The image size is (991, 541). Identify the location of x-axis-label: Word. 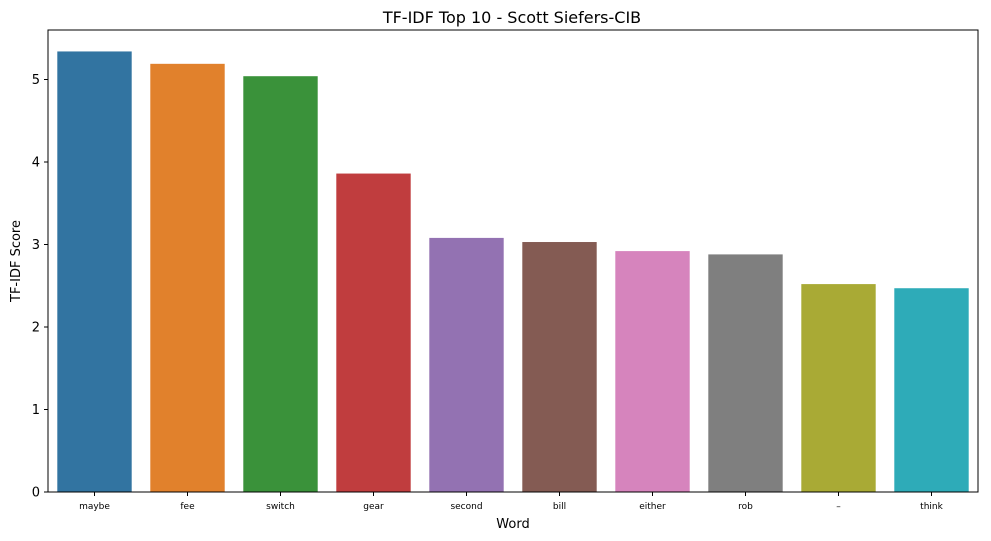
(512, 524).